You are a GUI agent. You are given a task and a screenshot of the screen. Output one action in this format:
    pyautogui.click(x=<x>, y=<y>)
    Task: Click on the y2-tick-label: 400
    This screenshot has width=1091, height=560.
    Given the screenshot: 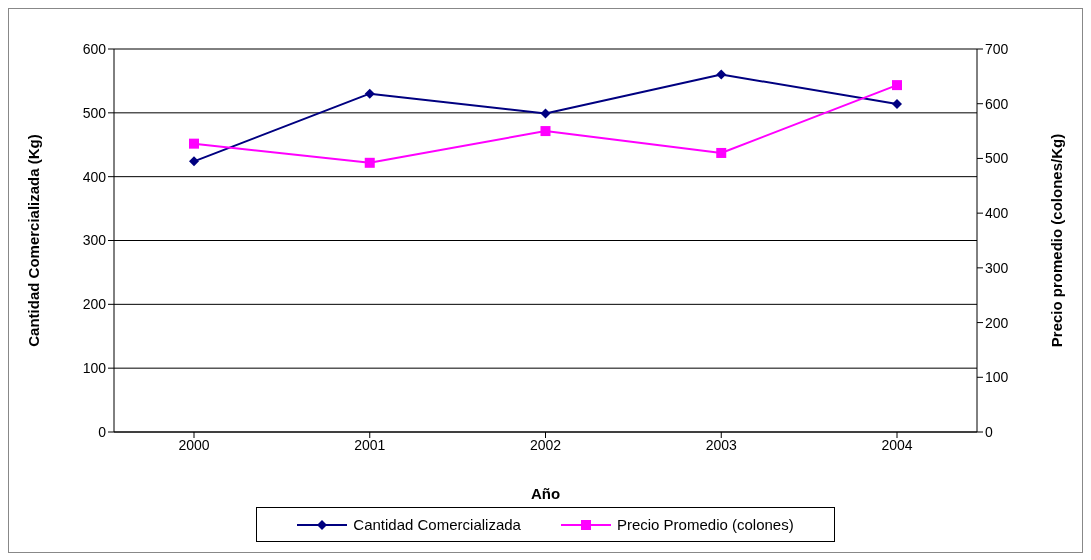 What is the action you would take?
    pyautogui.click(x=997, y=213)
    